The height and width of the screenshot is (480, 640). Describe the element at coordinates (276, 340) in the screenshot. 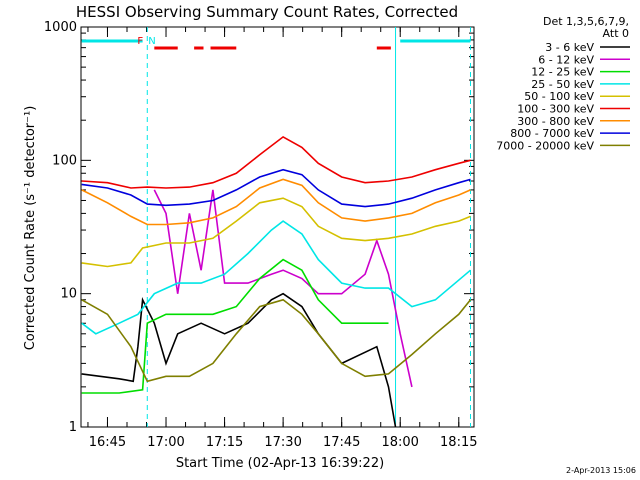

I see `series-7000-20000-kev` at that location.